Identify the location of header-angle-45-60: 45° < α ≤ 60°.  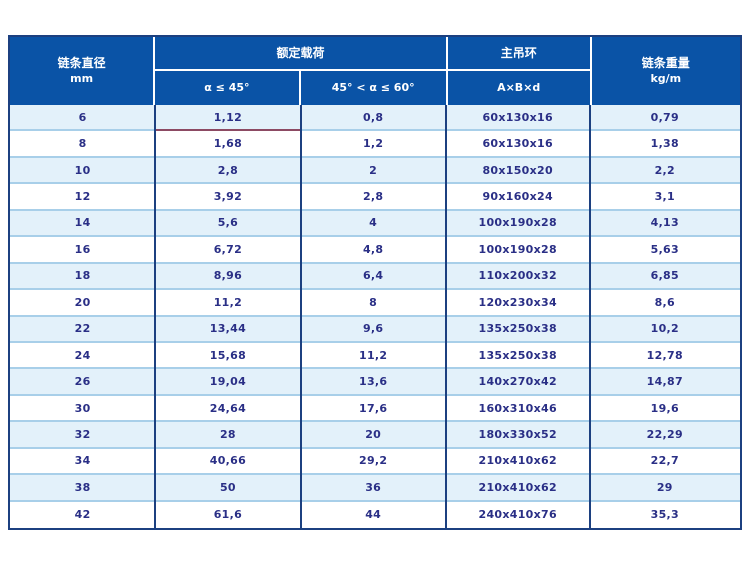
(373, 88).